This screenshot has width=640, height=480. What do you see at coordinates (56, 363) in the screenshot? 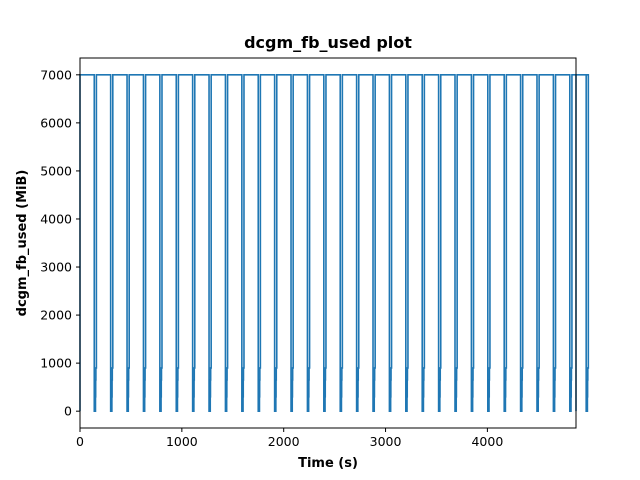
I see `y-tick-label: 1000` at bounding box center [56, 363].